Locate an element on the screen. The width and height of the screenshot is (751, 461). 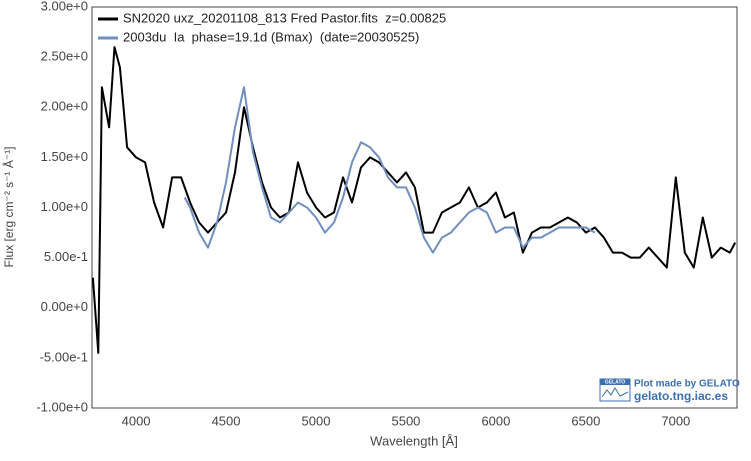
x-tick-label: 6000 is located at coordinates (495, 420).